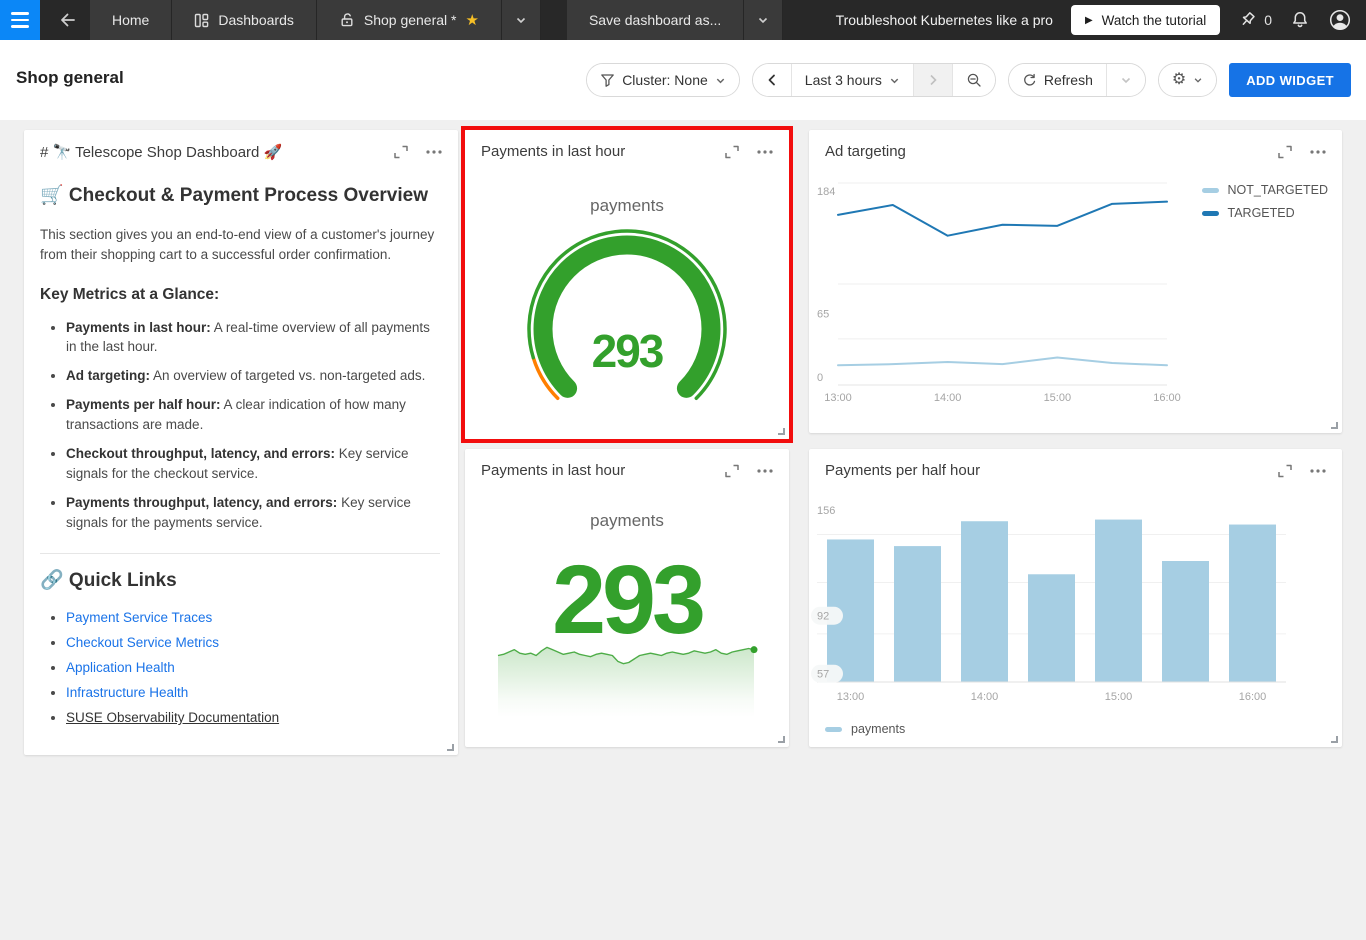 This screenshot has width=1366, height=940. I want to click on watch-tutorial-button: ▶ Watch the tutorial, so click(1145, 20).